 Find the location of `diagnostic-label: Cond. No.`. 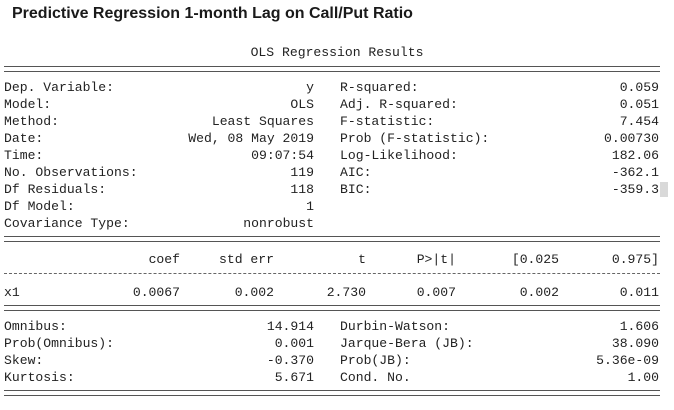

diagnostic-label: Cond. No. is located at coordinates (375, 377).